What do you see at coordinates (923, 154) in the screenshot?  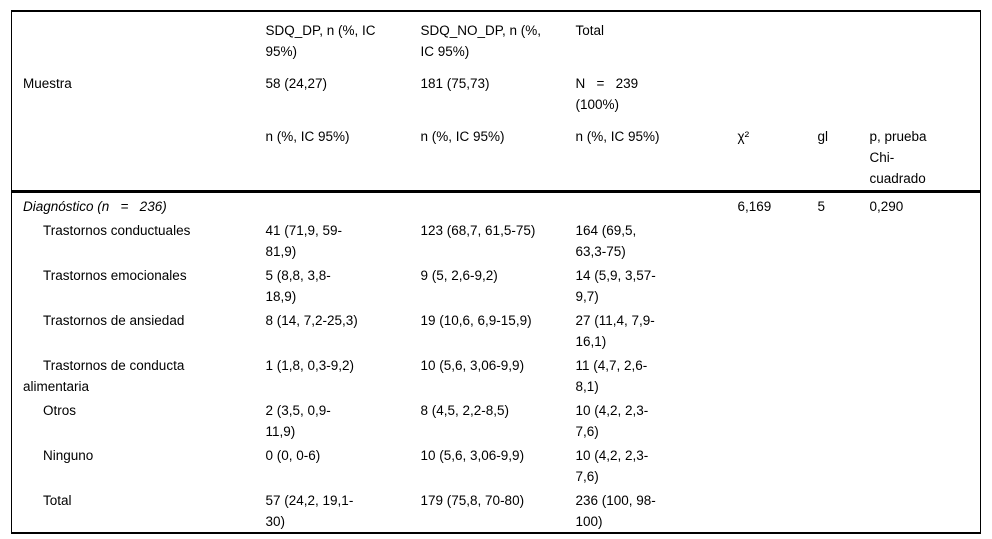 I see `p-value-header: p, prueba Chi- cuadrado` at bounding box center [923, 154].